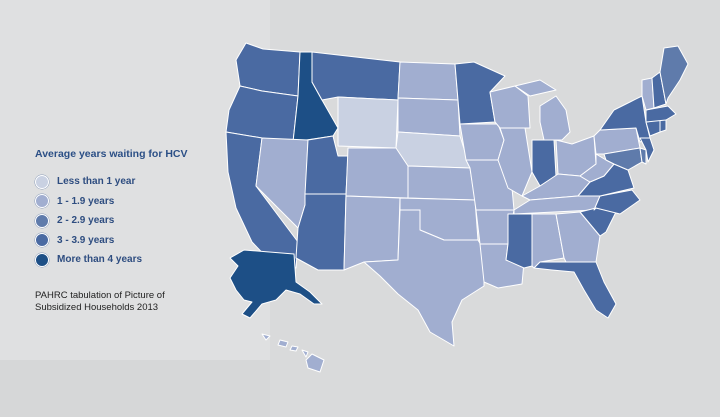  Describe the element at coordinates (515, 162) in the screenshot. I see `state-il` at that location.